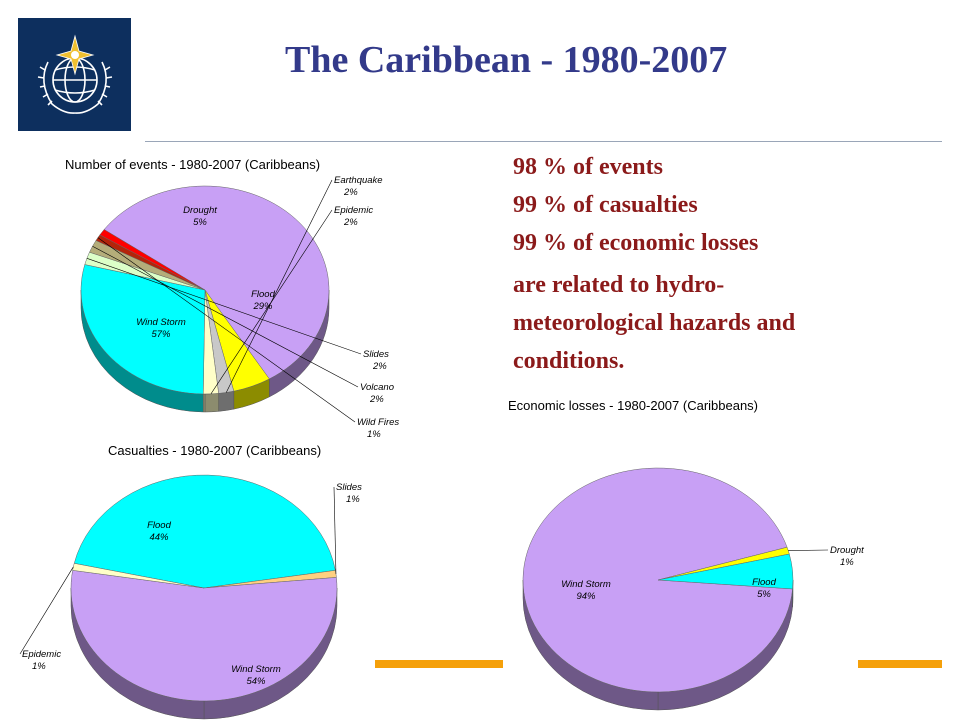 Image resolution: width=960 pixels, height=720 pixels. What do you see at coordinates (654, 323) in the screenshot?
I see `conclusion-line-2: meteorological hazards and` at bounding box center [654, 323].